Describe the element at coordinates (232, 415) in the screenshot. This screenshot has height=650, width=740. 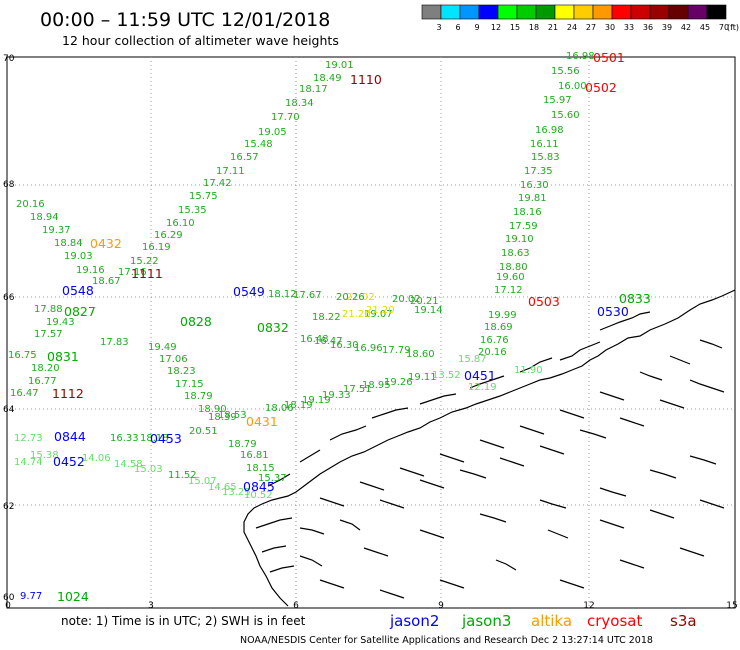
I see `swh-value: 18.53` at that location.